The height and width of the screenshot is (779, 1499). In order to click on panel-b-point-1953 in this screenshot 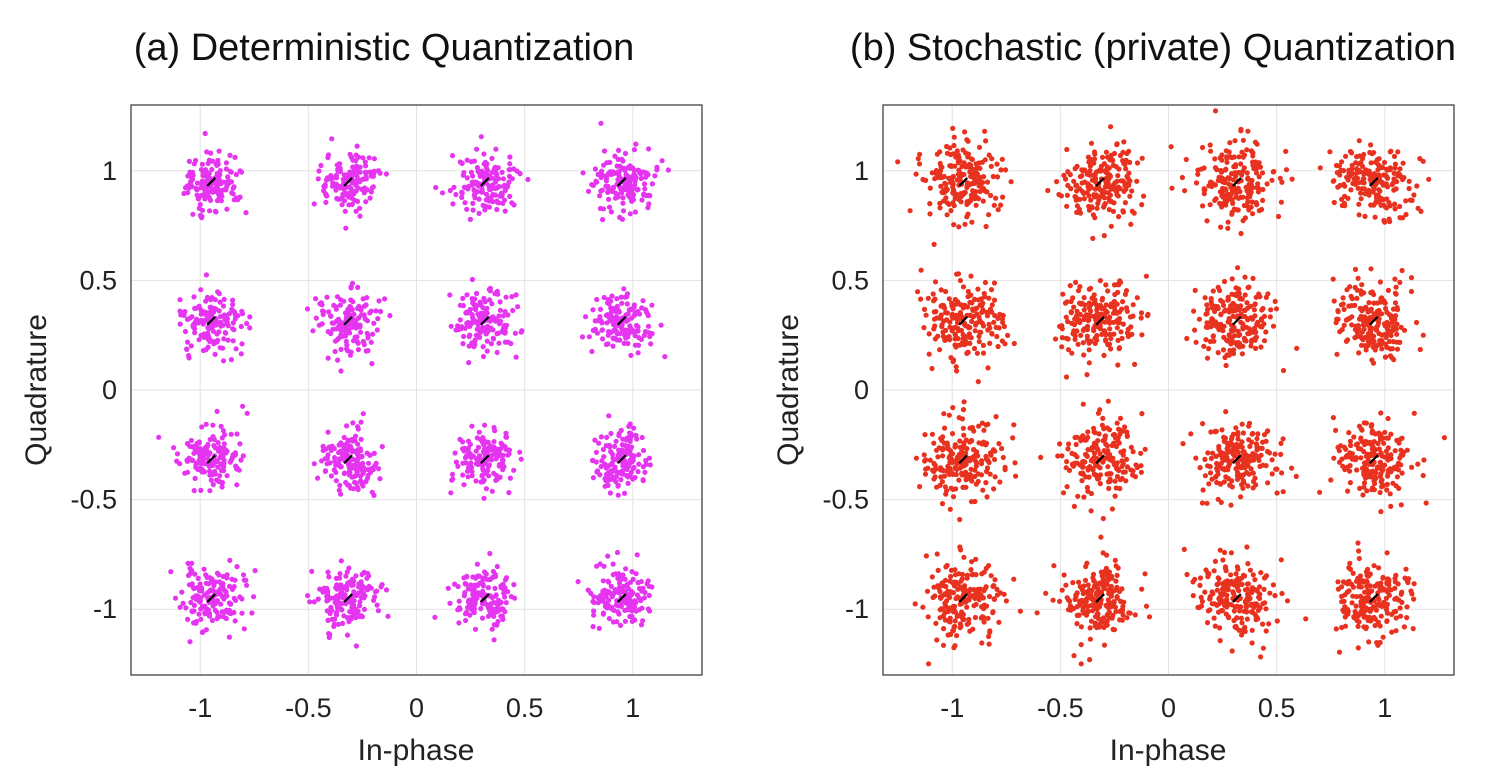, I will do `click(1241, 497)`.